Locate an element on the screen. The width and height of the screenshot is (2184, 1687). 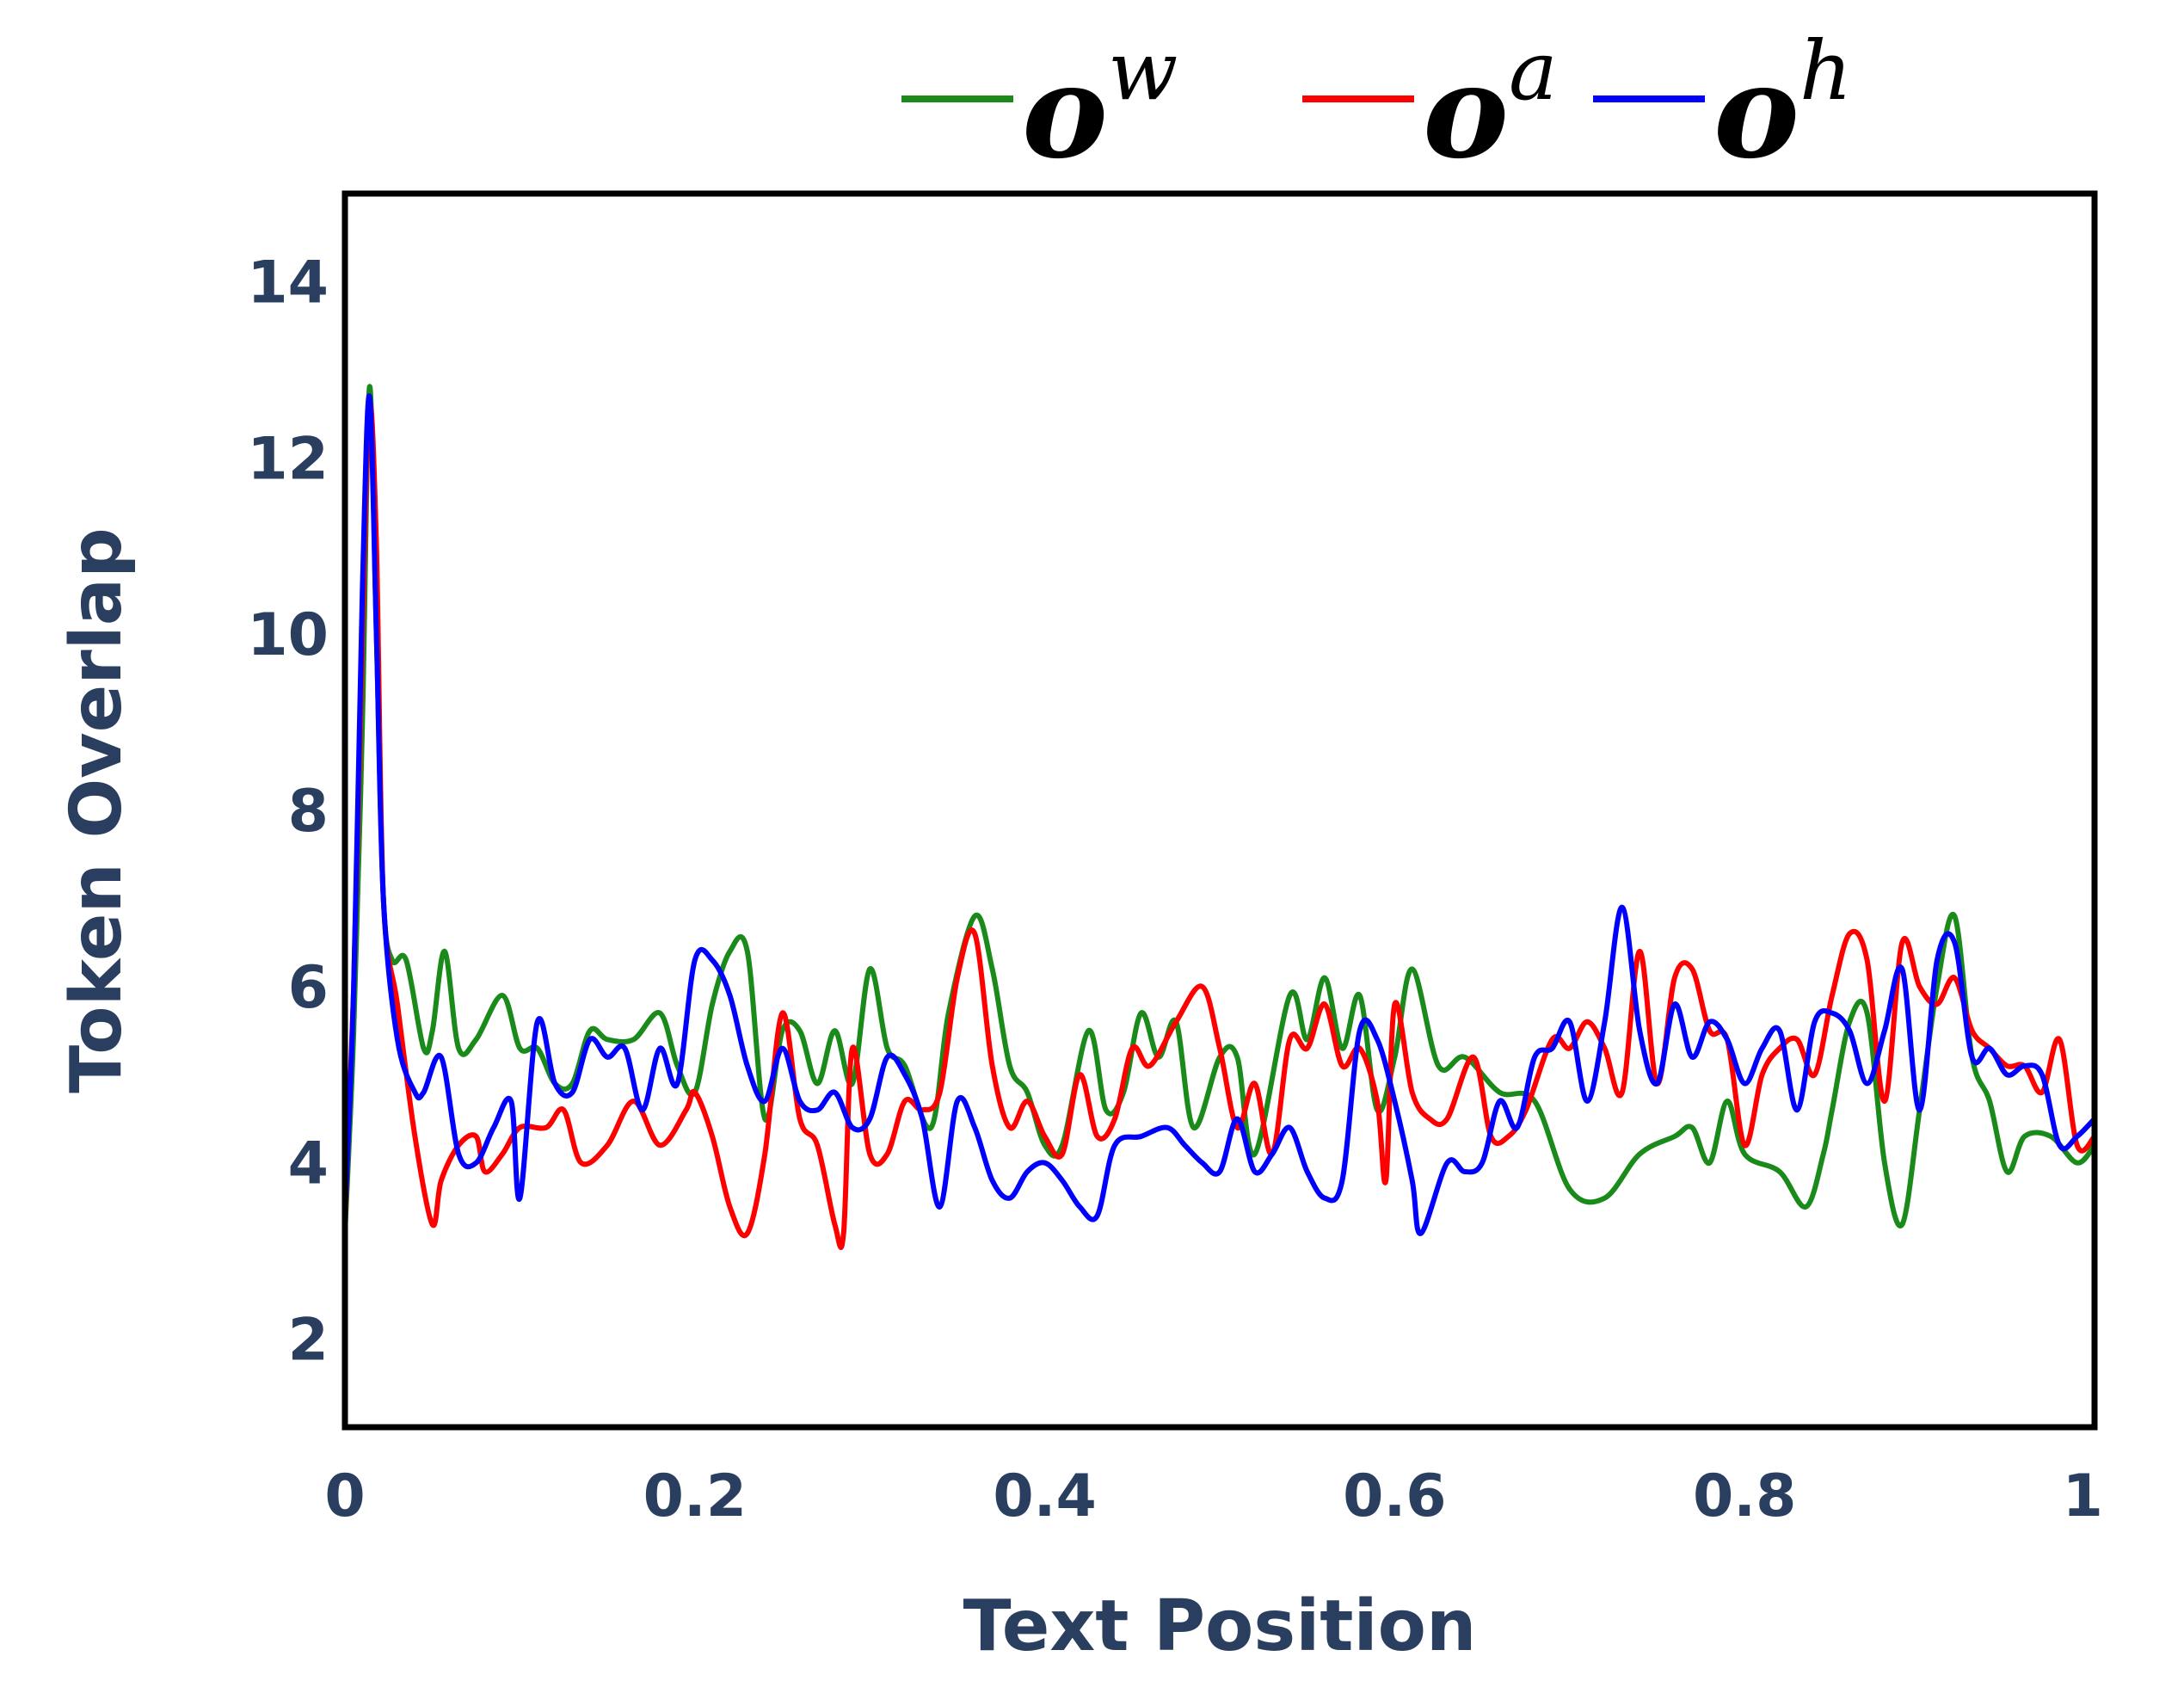
y-tick-label: 2 is located at coordinates (309, 1341).